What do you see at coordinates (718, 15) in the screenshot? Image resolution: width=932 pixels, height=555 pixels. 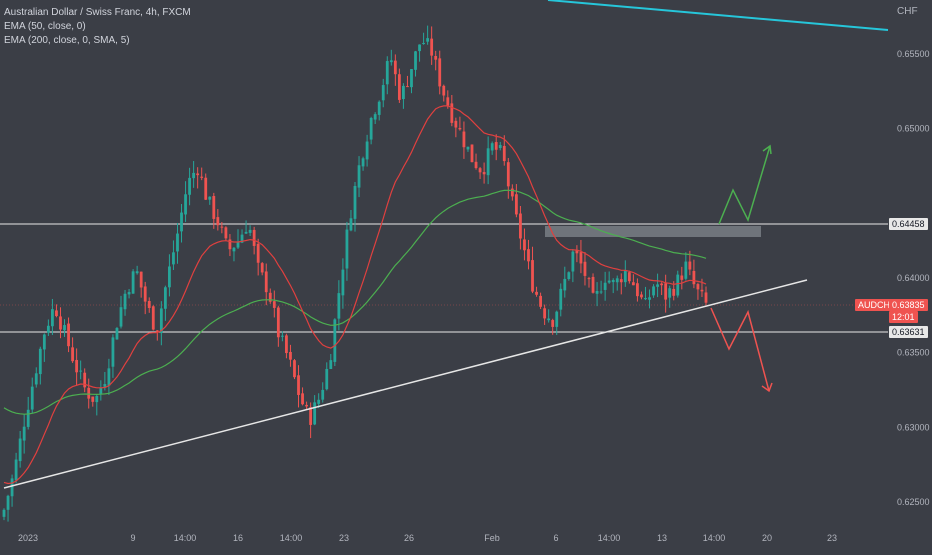 I see `cyan-trendline` at bounding box center [718, 15].